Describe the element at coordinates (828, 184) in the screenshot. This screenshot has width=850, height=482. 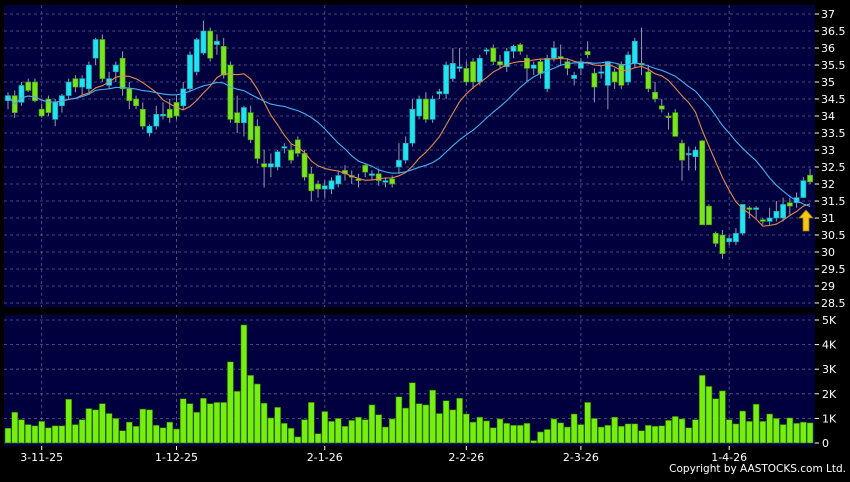
I see `price-tick-label: 32` at that location.